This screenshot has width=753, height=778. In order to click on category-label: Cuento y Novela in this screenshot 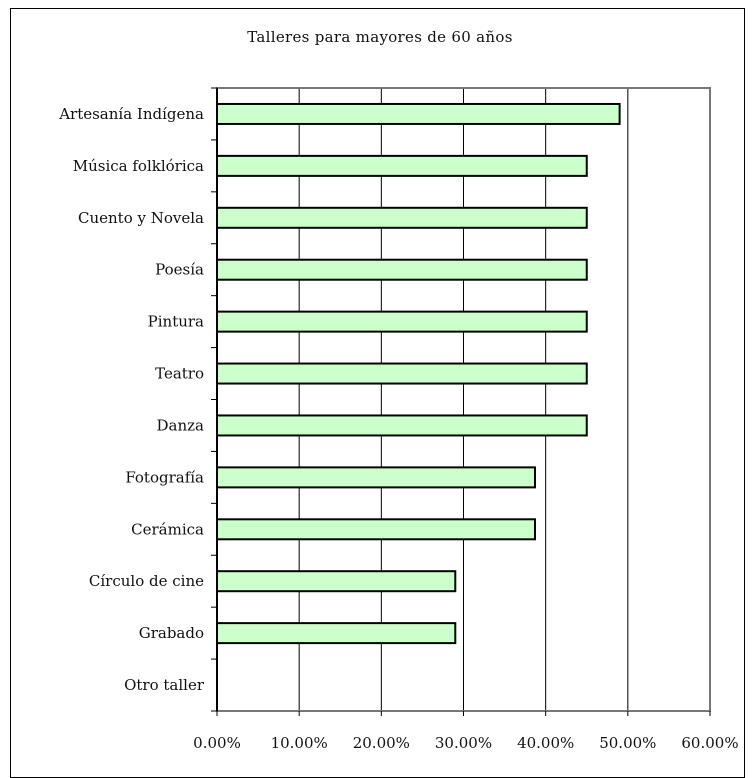, I will do `click(141, 218)`.